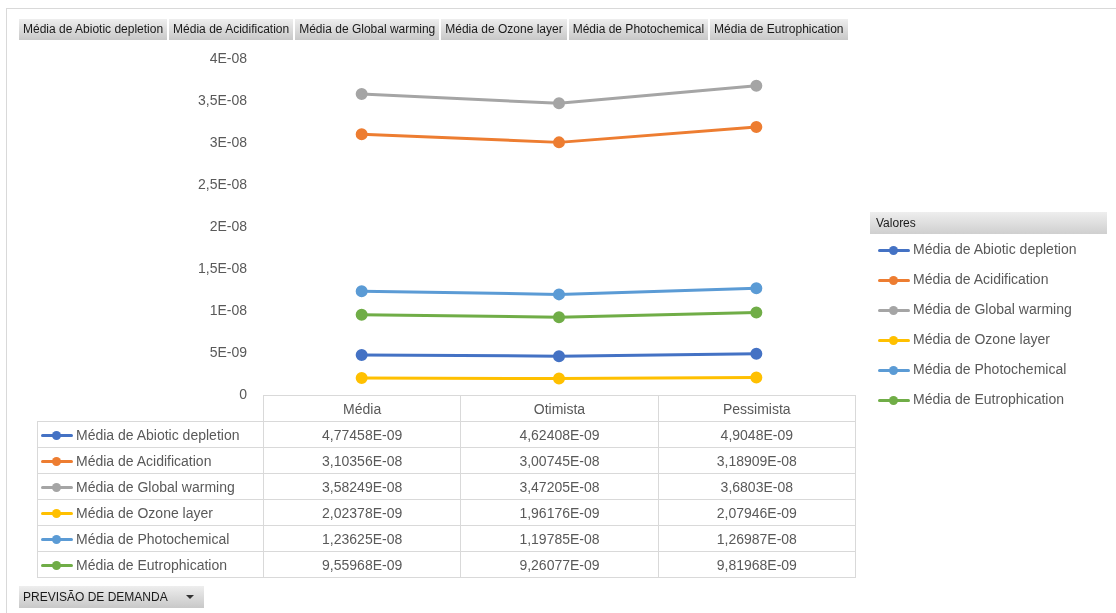 This screenshot has width=1116, height=613. I want to click on data-label: 4,62408E-09, so click(559, 434).